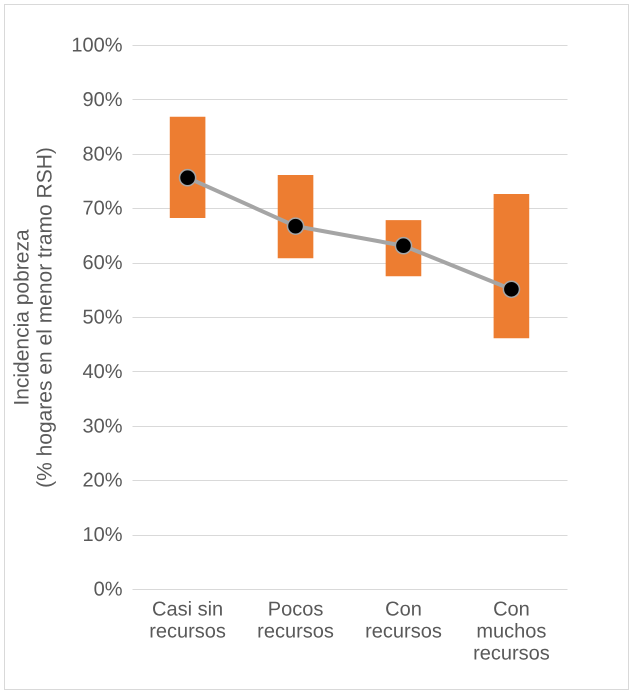  What do you see at coordinates (102, 481) in the screenshot?
I see `y-tick-label: 20%` at bounding box center [102, 481].